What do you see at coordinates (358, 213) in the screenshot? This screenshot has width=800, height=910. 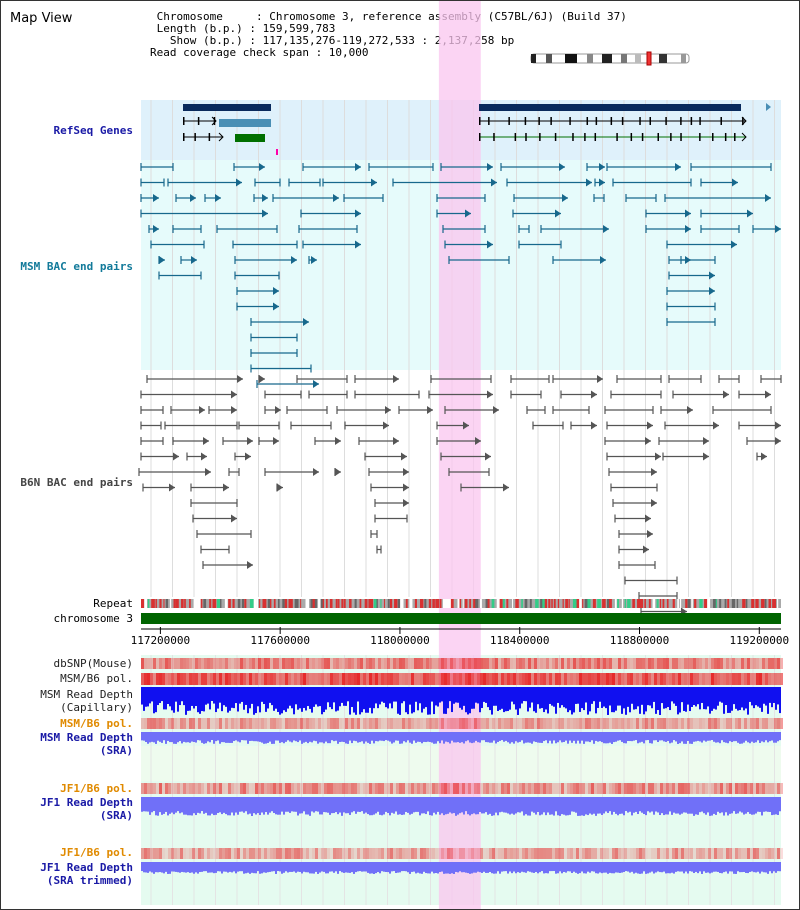 I see `msm-bac-arrow` at bounding box center [358, 213].